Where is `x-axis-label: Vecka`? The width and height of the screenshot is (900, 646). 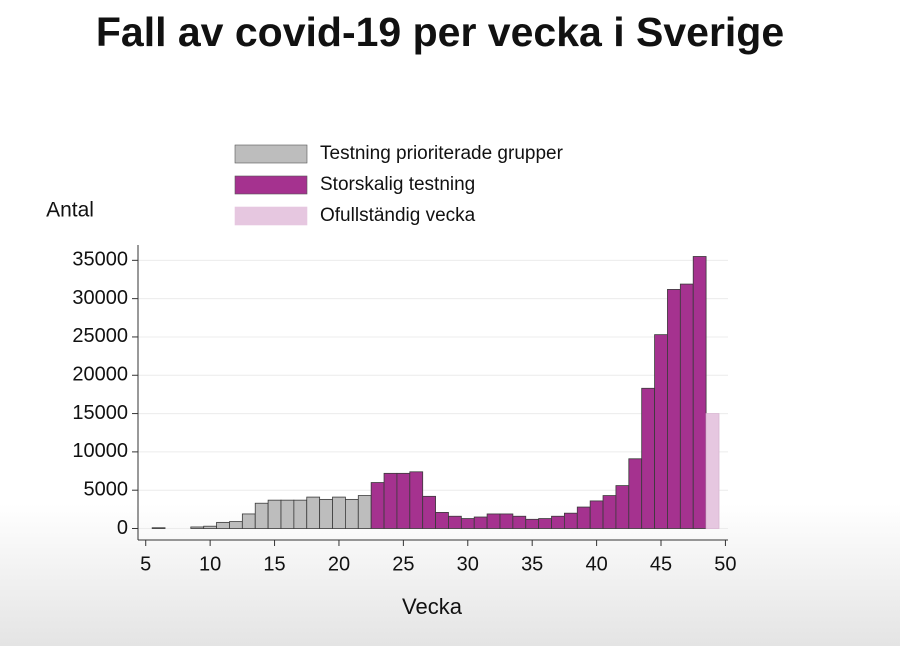 x-axis-label: Vecka is located at coordinates (432, 606).